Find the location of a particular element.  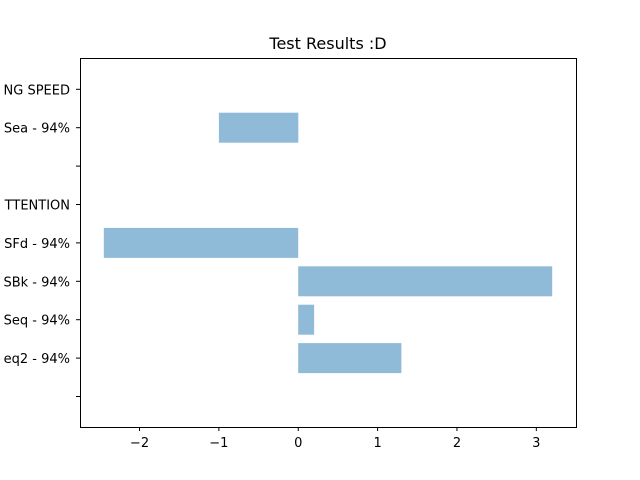

y-tick-label-8: NG SPEED is located at coordinates (37, 90).